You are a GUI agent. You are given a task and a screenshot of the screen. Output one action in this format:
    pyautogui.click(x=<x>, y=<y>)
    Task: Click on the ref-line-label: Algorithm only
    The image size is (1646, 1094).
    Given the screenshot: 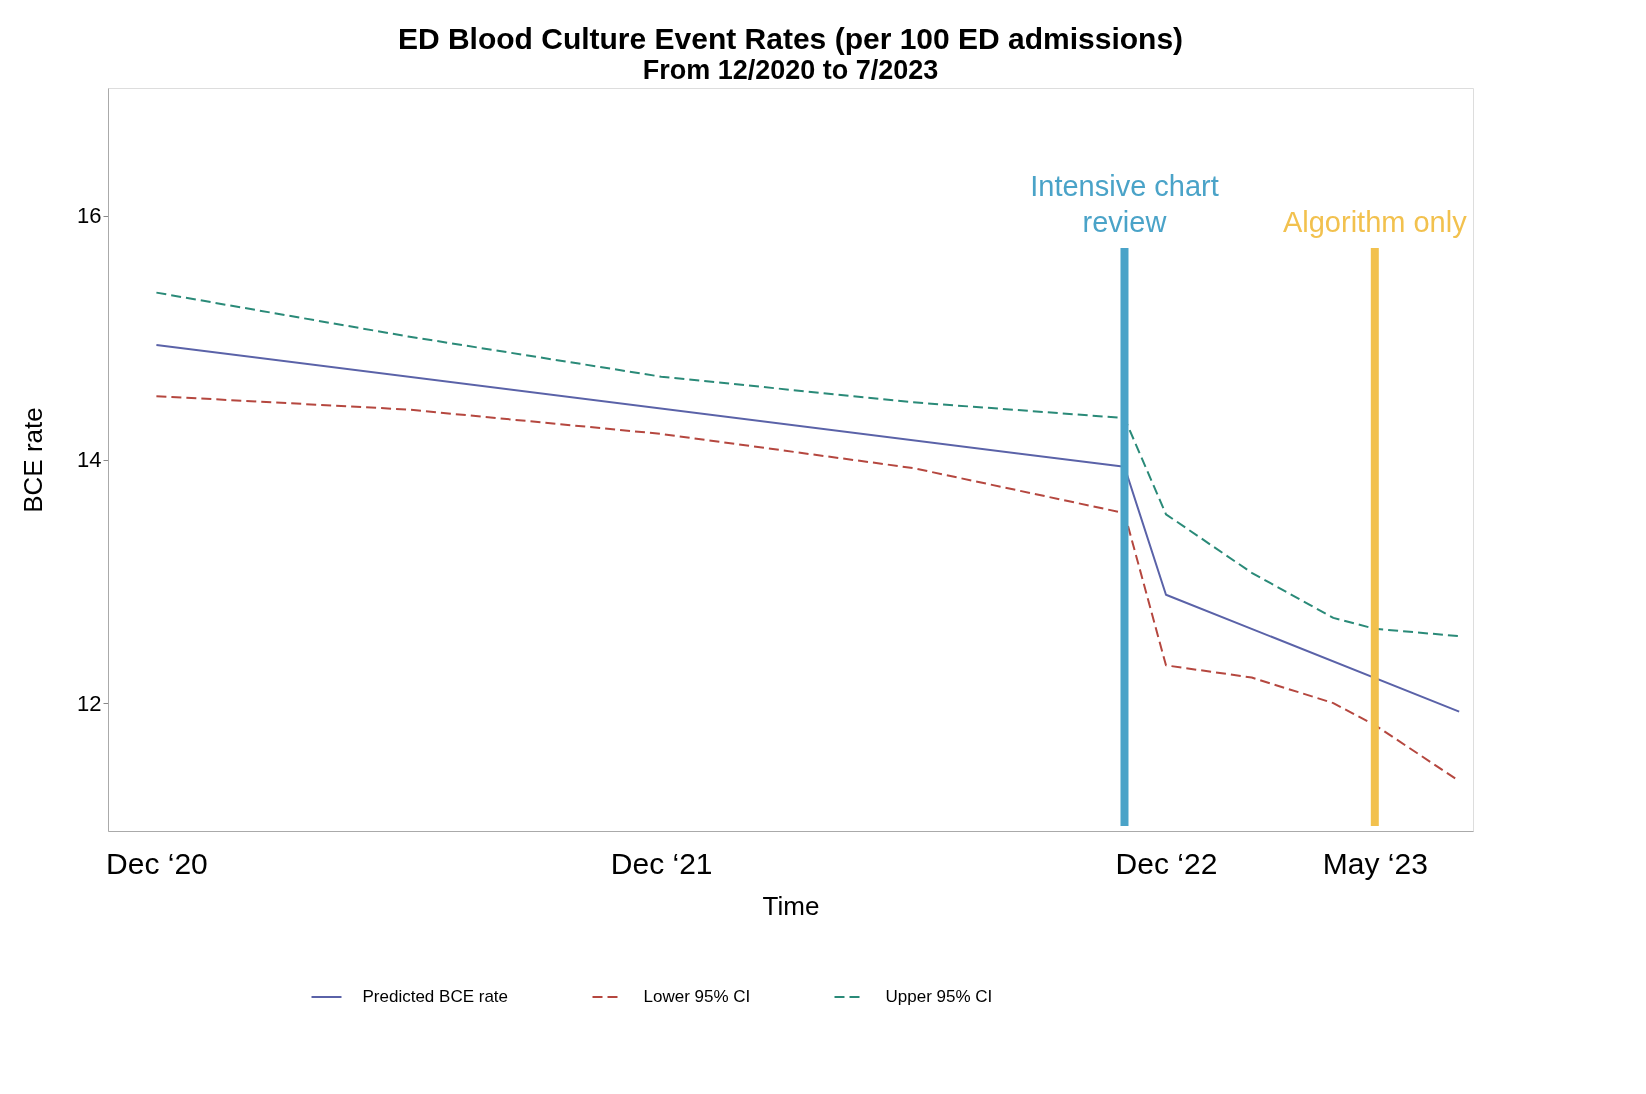 What is the action you would take?
    pyautogui.click(x=1375, y=222)
    